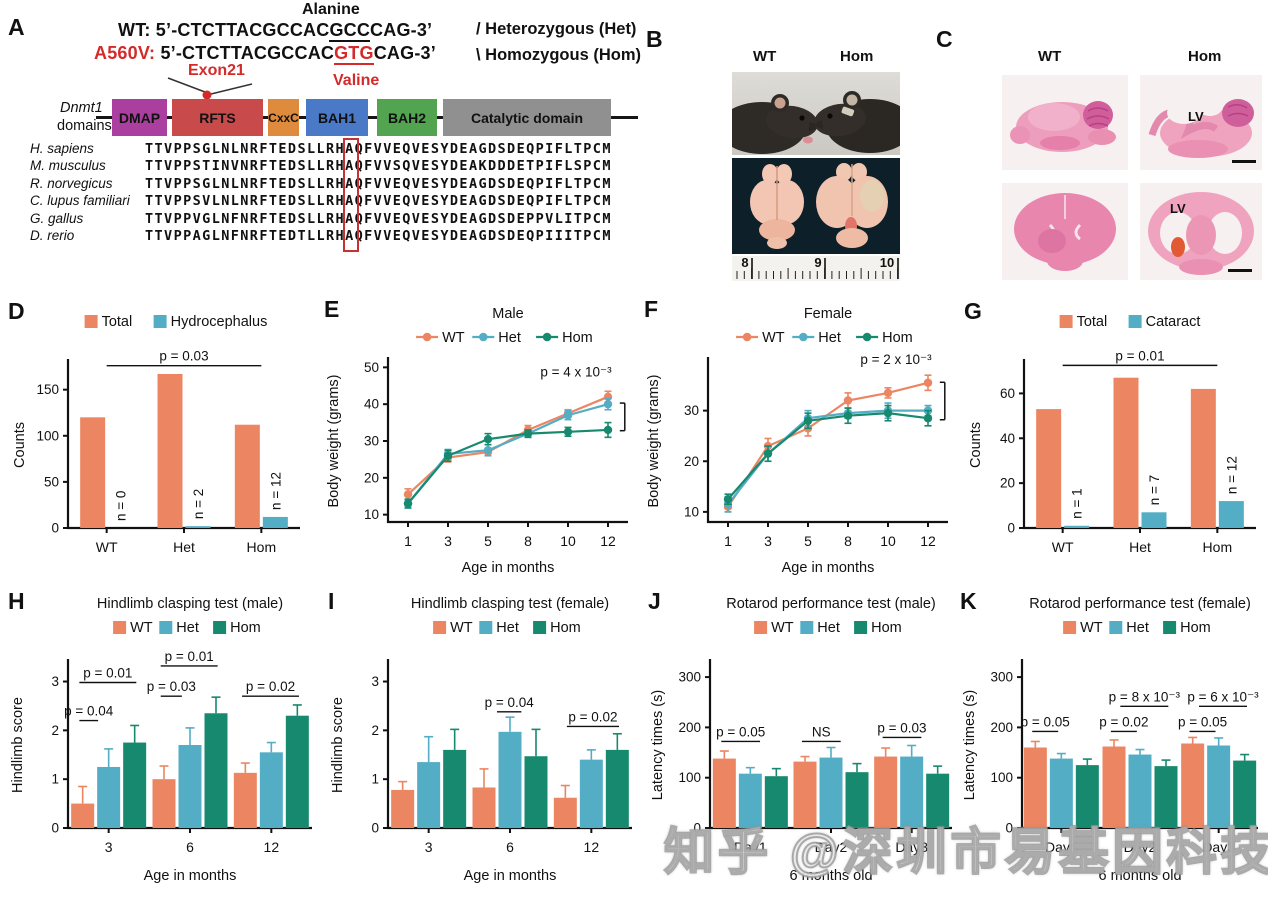 The width and height of the screenshot is (1268, 897). Describe the element at coordinates (408, 541) in the screenshot. I see `x-tick-label: 1` at that location.